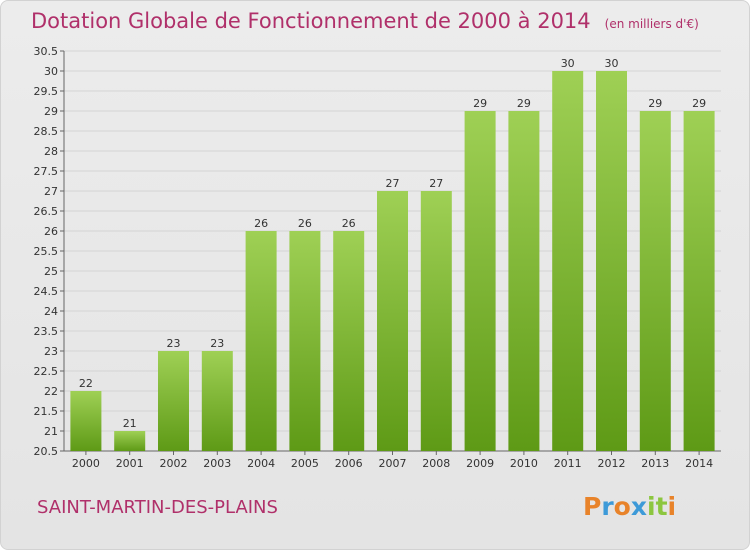 This screenshot has height=550, width=750. What do you see at coordinates (217, 463) in the screenshot?
I see `x-tick-label-2003: 2003` at bounding box center [217, 463].